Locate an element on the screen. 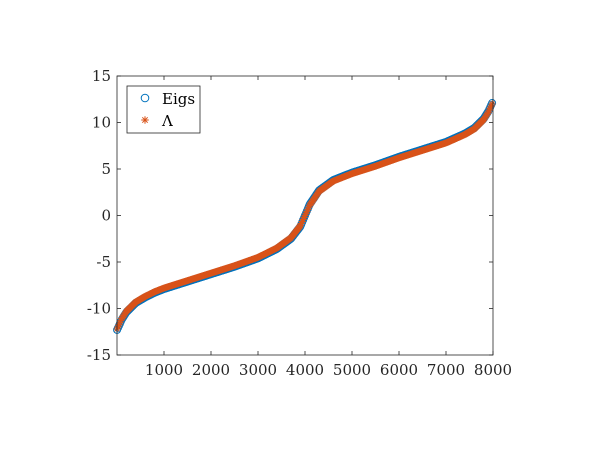  legend-asterisk is located at coordinates (145, 120).